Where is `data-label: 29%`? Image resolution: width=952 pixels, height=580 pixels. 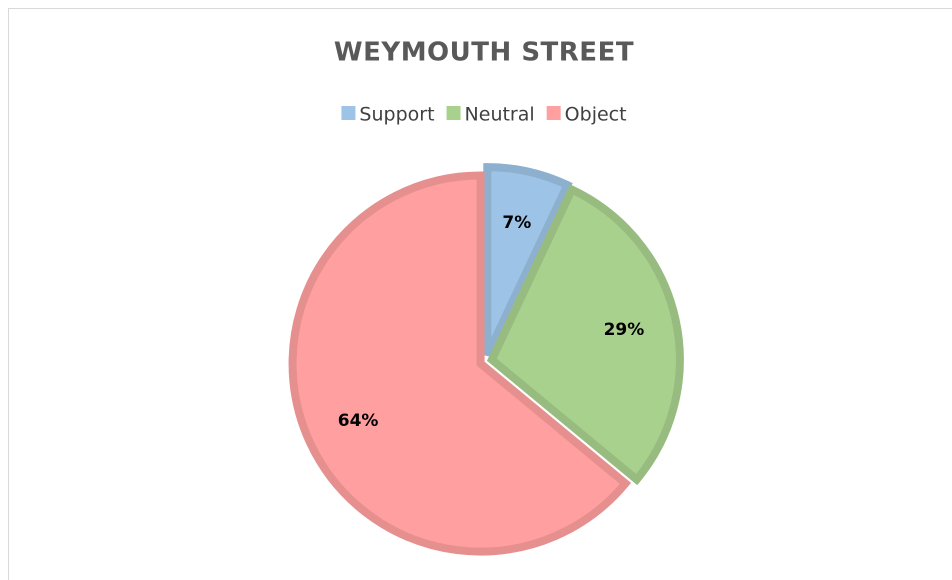
data-label: 29% is located at coordinates (624, 330).